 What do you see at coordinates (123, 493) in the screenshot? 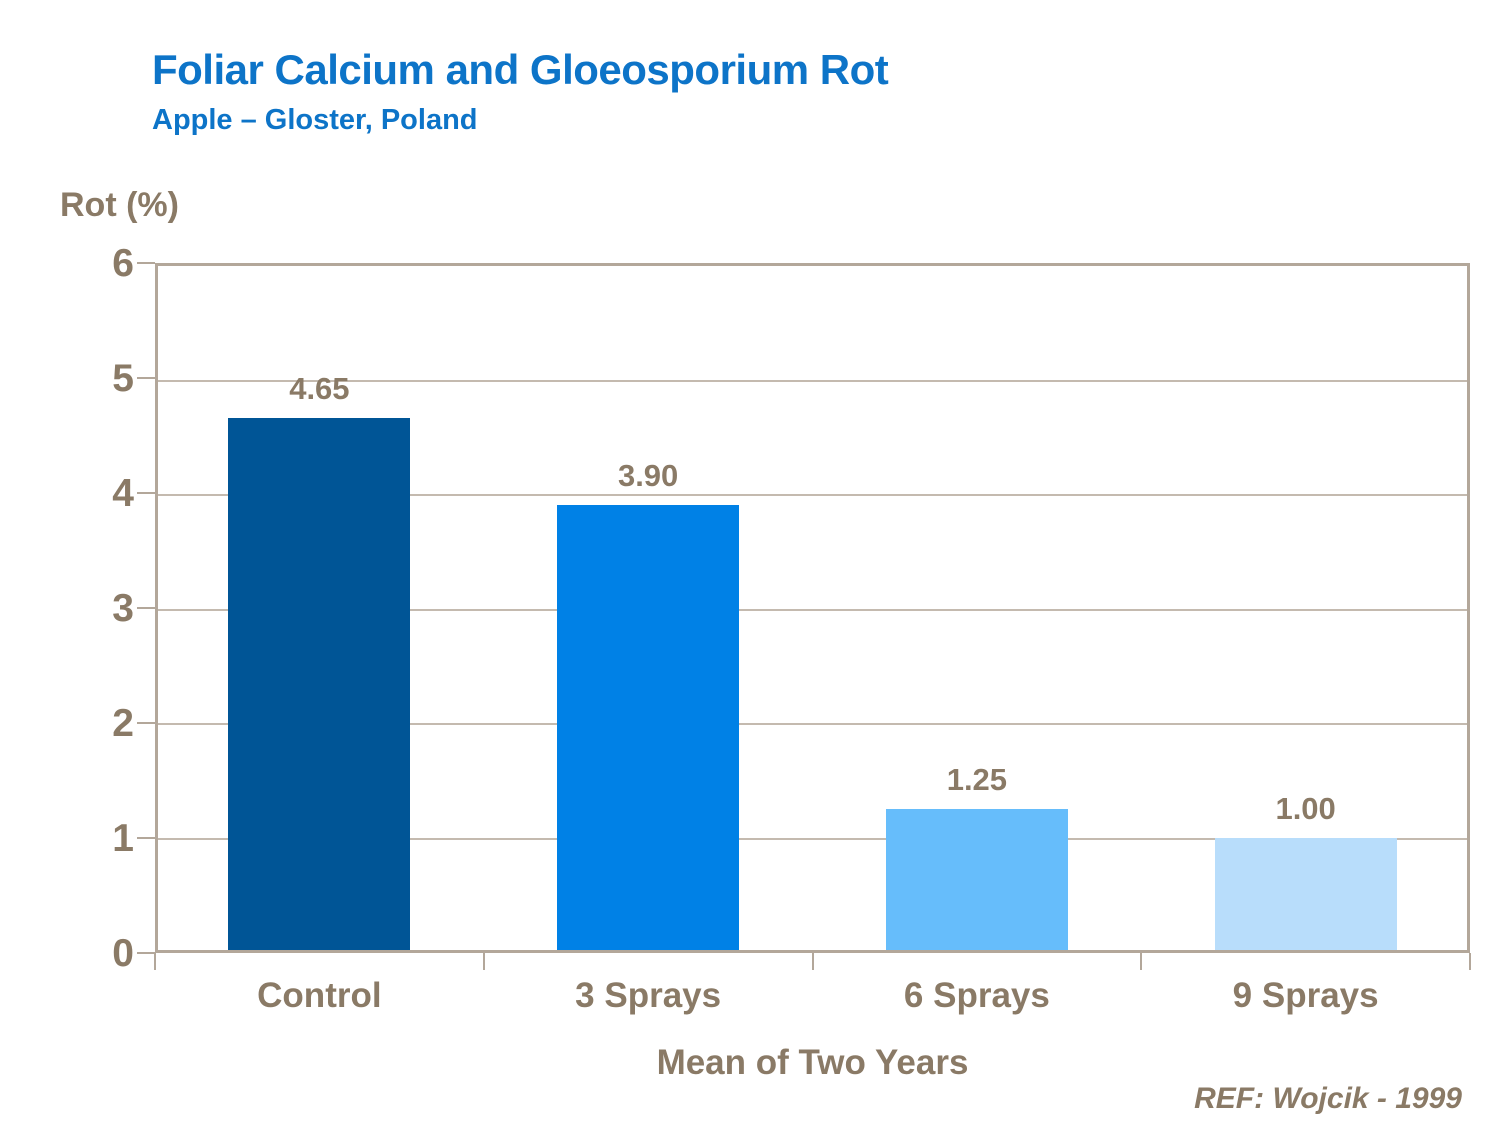
I see `y-tick-label-4: 4` at bounding box center [123, 493].